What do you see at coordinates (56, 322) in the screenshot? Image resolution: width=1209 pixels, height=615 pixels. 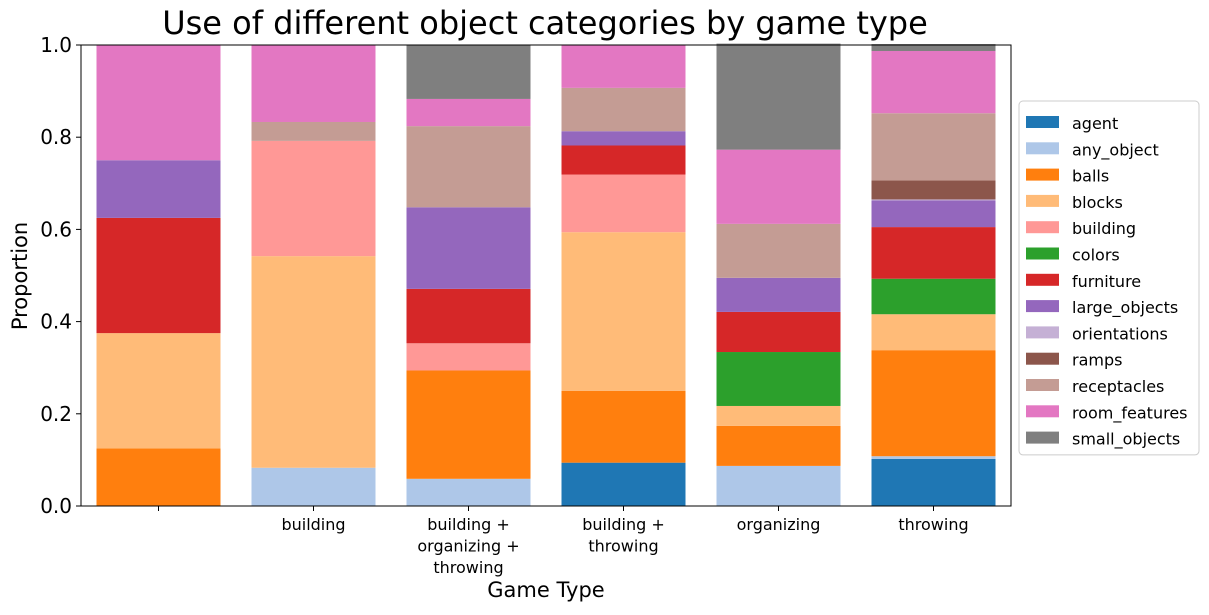 I see `y-tick-label: 0.4` at bounding box center [56, 322].